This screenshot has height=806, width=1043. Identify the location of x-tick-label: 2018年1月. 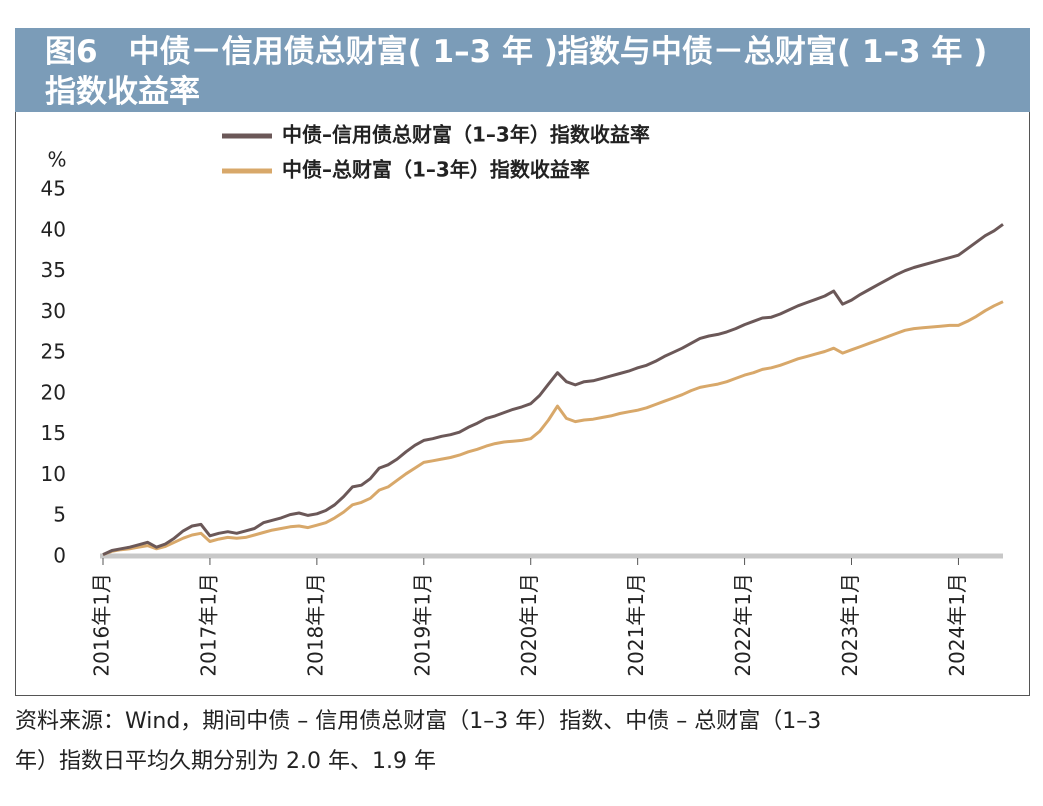
(315, 625).